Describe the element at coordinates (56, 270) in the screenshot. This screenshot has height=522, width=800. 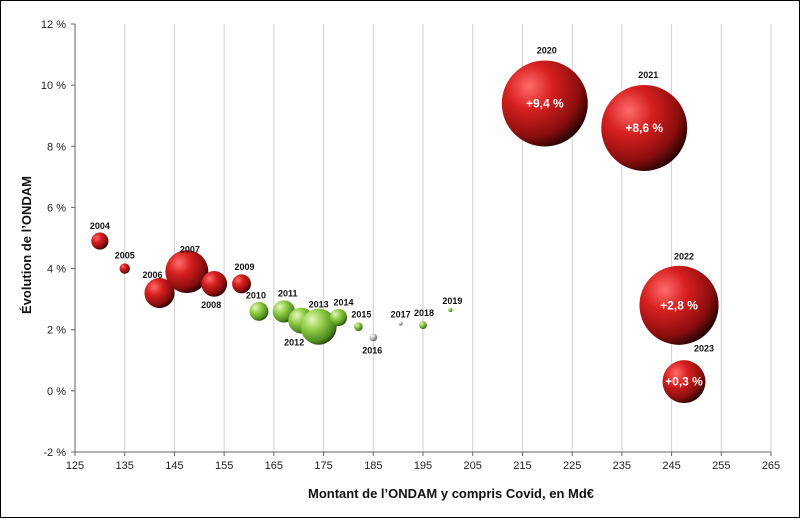
I see `y-tick-label: 4 %` at that location.